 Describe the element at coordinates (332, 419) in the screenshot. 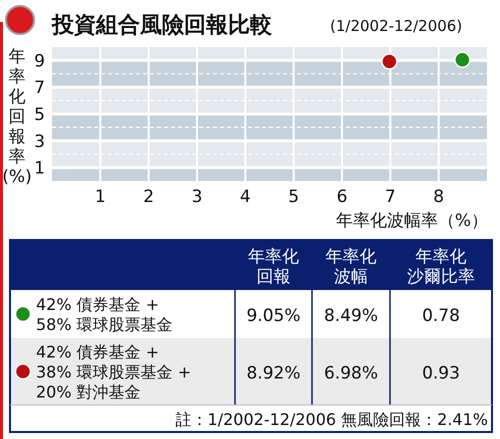

I see `text: 註：1/2002-12/2006 無風險回報：2.41%` at that location.